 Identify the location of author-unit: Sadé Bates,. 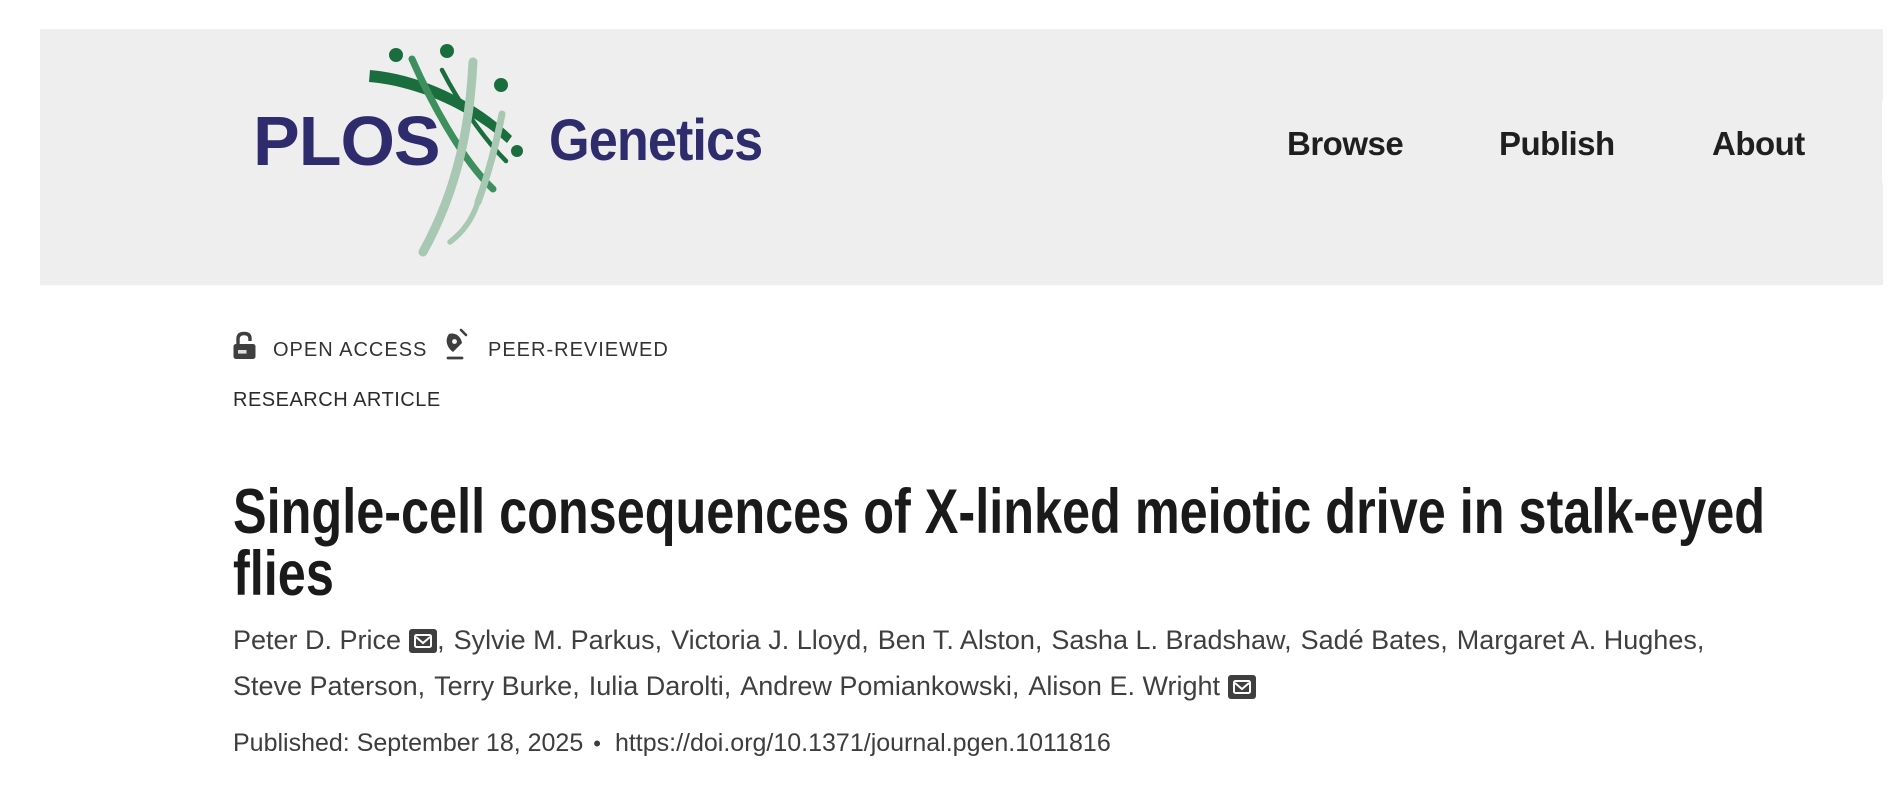
(1379, 640).